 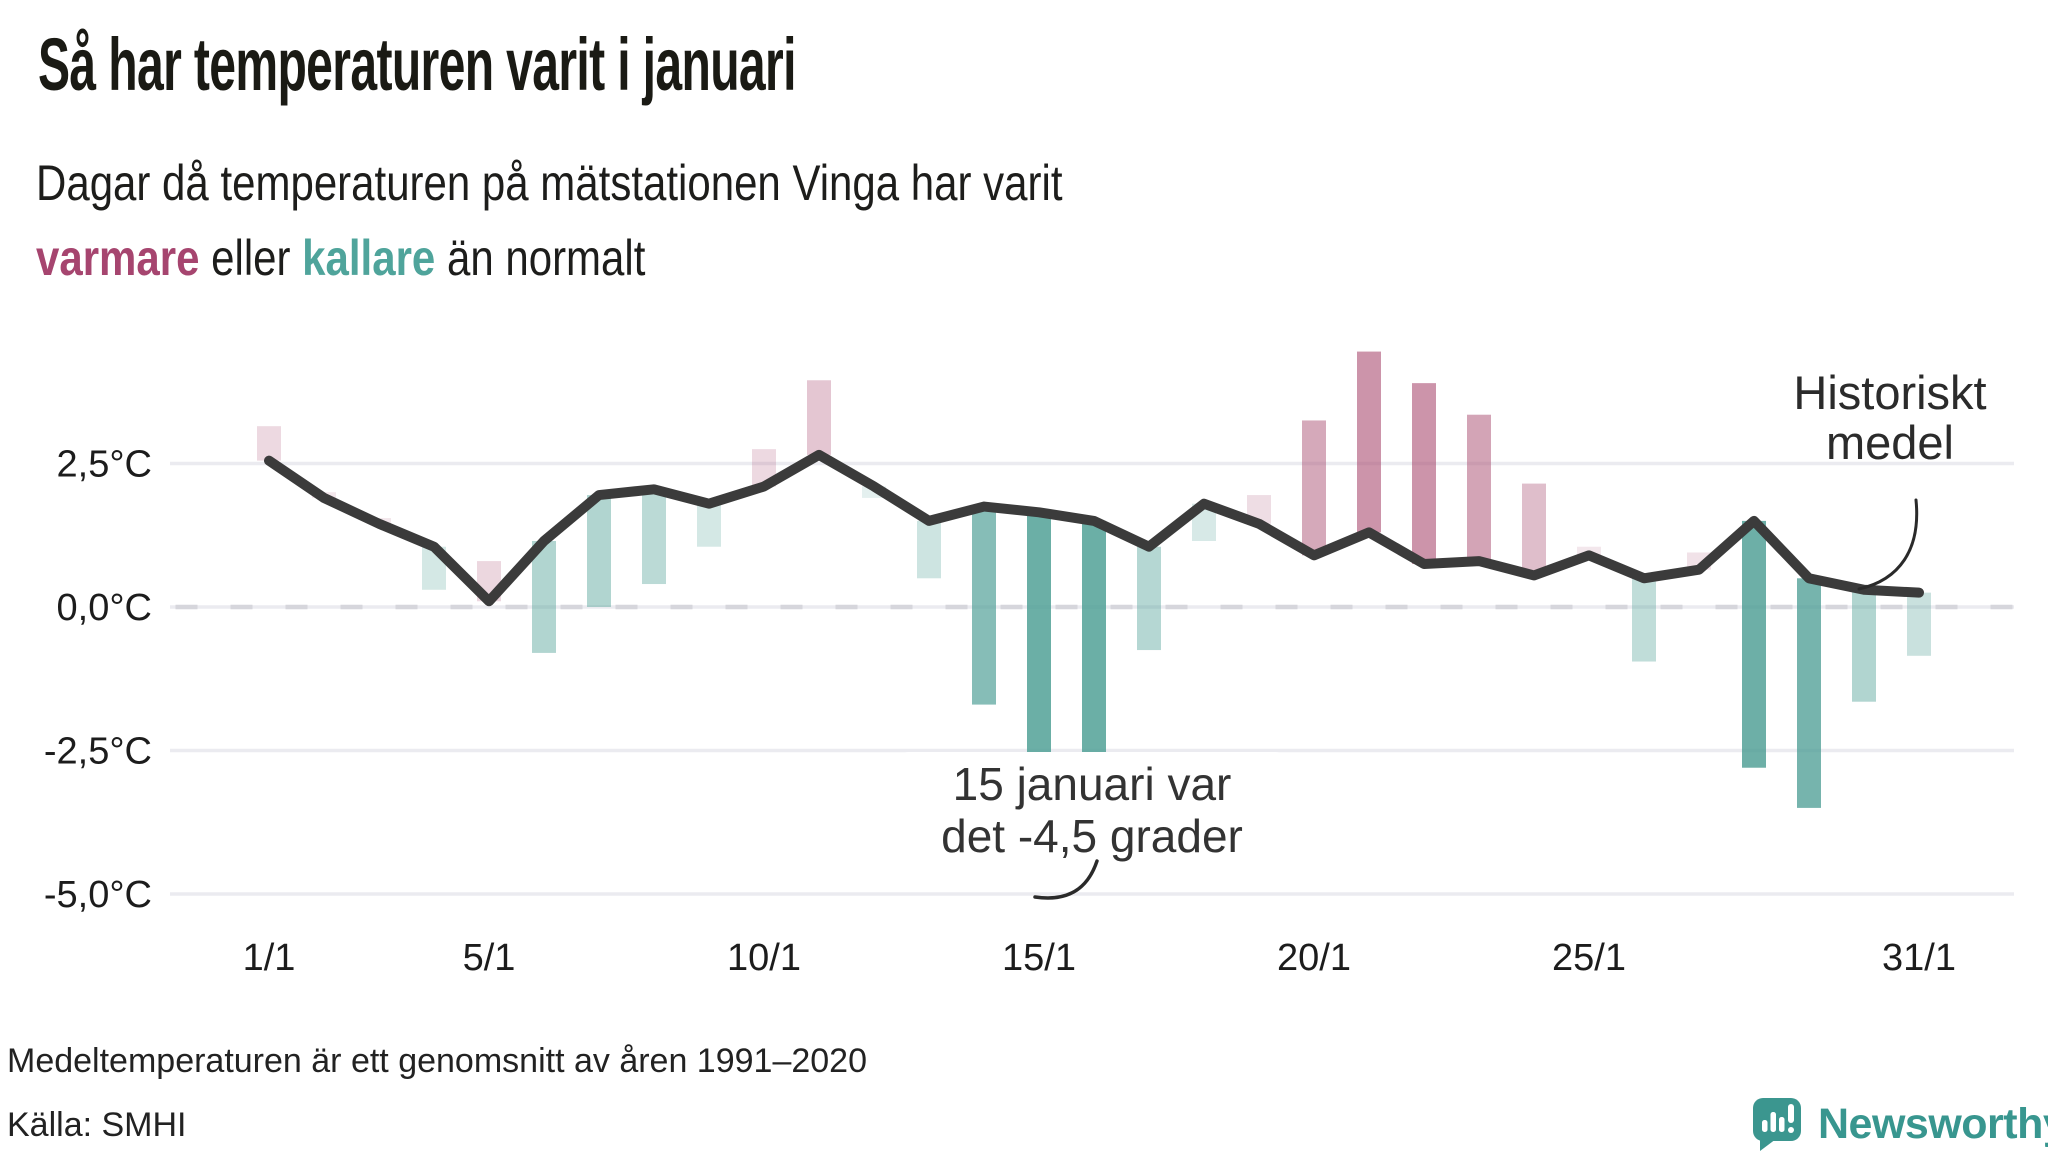 I want to click on newsworthy-logo-text: Newsworthy, so click(x=1933, y=1123).